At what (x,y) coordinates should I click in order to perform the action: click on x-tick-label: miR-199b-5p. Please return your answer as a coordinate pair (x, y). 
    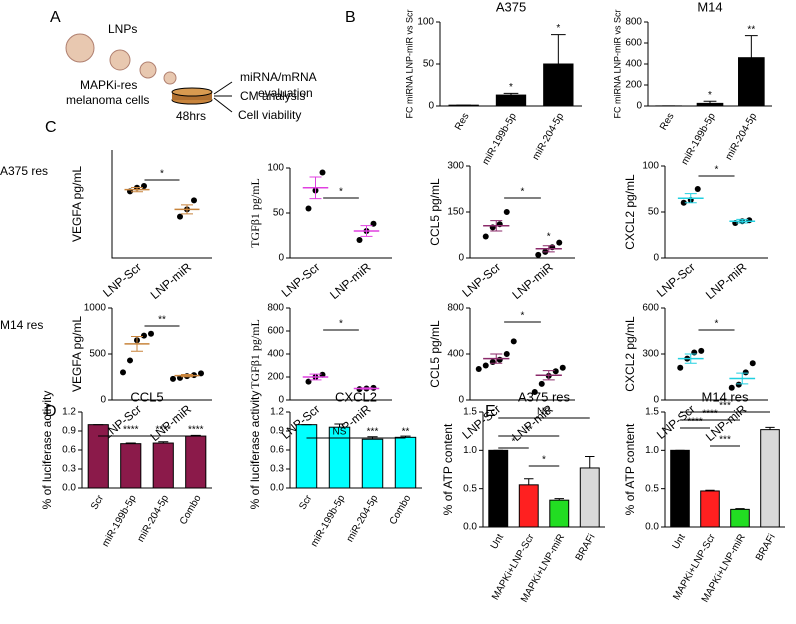
    Looking at the image, I should click on (328, 521).